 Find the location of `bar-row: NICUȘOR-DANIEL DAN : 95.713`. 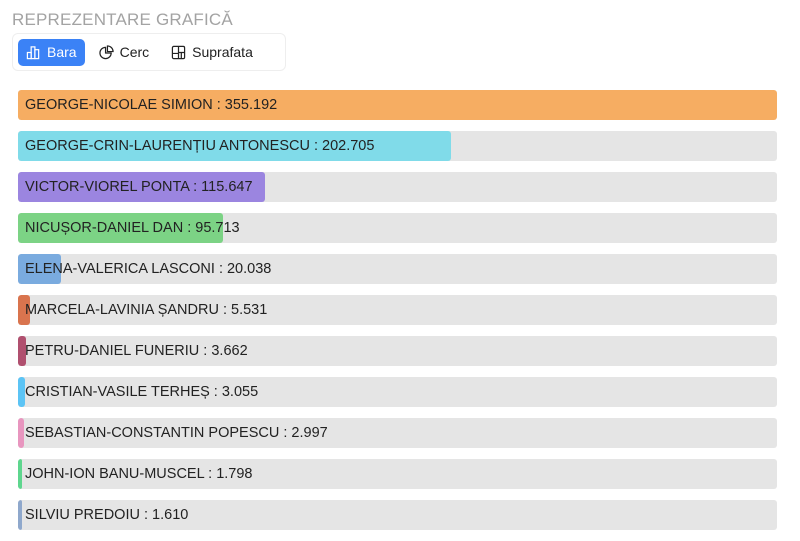

bar-row: NICUȘOR-DANIEL DAN : 95.713 is located at coordinates (397, 228).